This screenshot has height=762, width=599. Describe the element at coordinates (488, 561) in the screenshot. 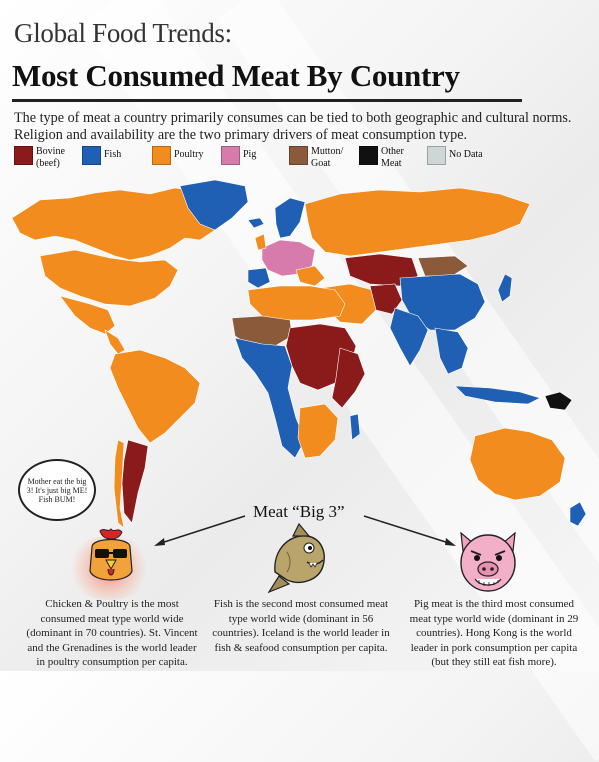

I see `pig-icon` at that location.